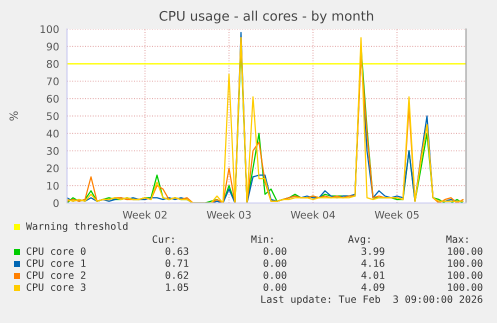 The image size is (497, 323). I want to click on text: 4.01, so click(372, 275).